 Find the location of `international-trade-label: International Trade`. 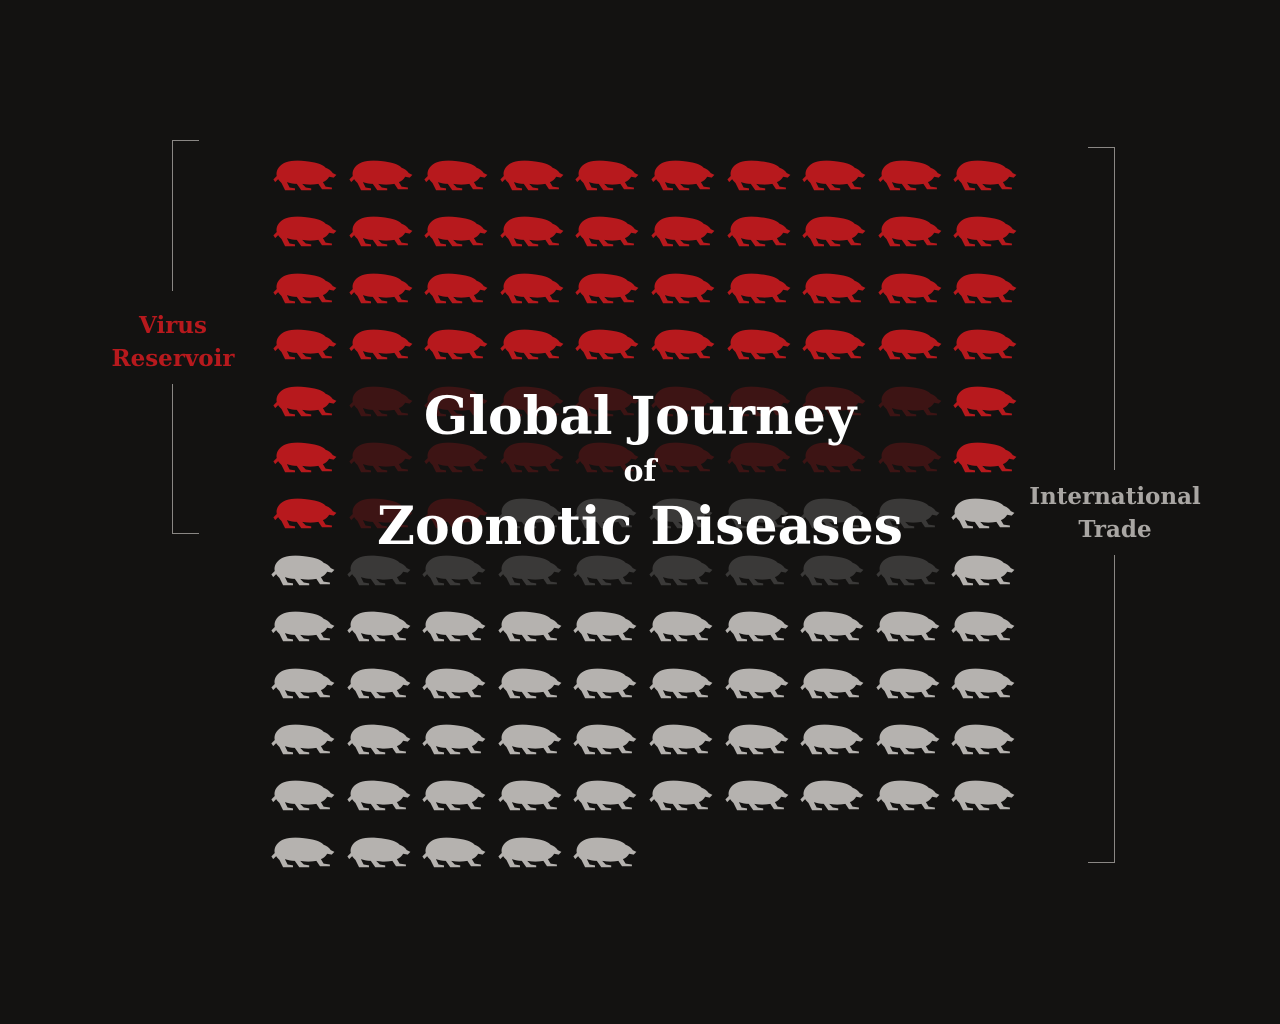

international-trade-label: International Trade is located at coordinates (1115, 513).